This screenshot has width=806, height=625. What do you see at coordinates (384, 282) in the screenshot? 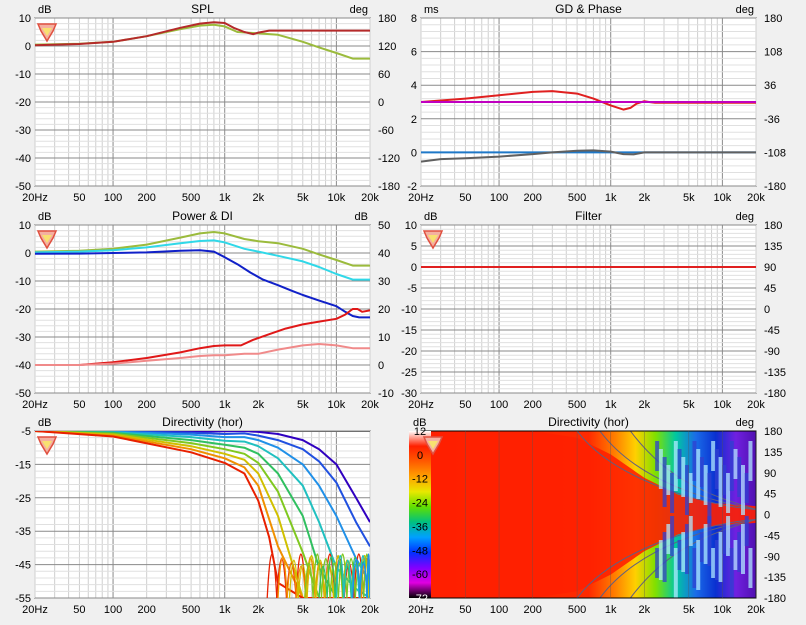
I see `right-tick-label: 30` at bounding box center [384, 282].